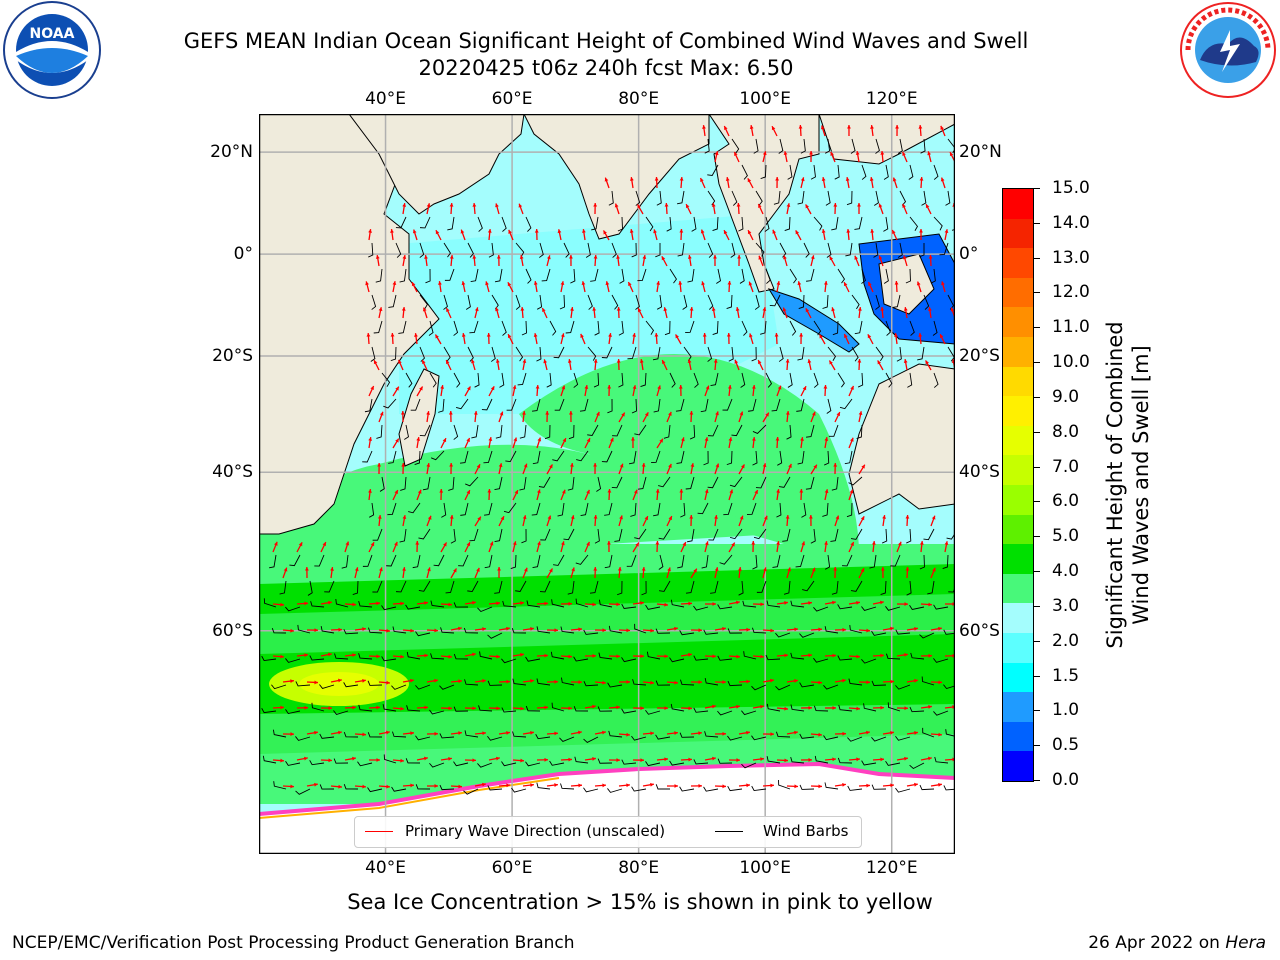 The height and width of the screenshot is (960, 1280). What do you see at coordinates (979, 630) in the screenshot?
I see `lat-tick-right: 60°S` at bounding box center [979, 630].